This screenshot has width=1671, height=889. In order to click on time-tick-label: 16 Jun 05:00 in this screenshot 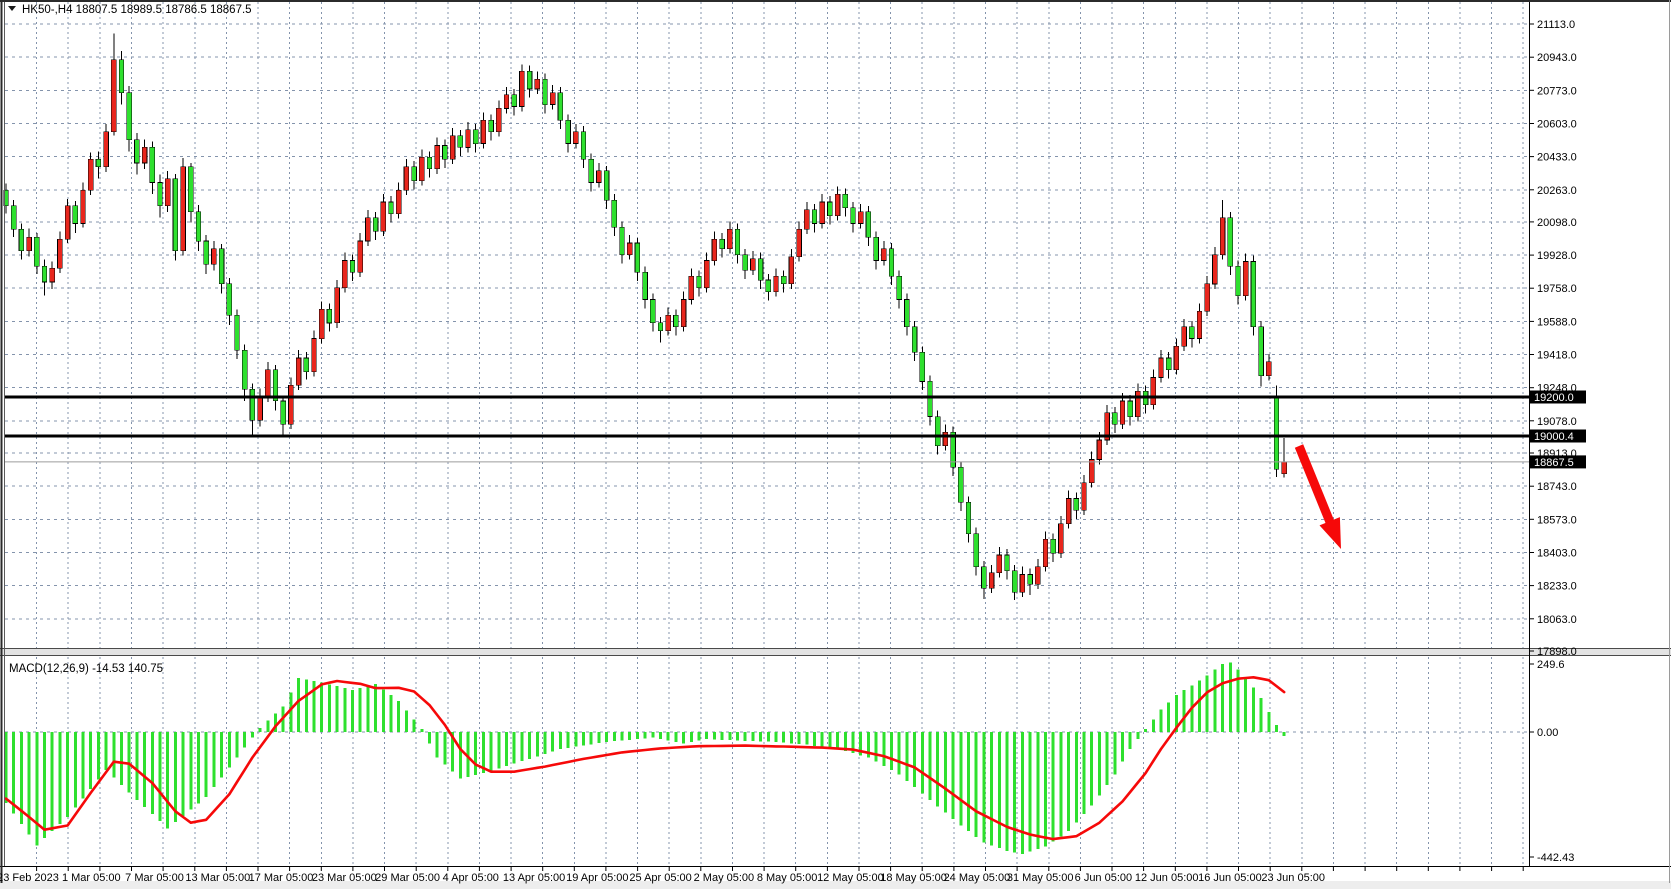, I will do `click(1230, 878)`.